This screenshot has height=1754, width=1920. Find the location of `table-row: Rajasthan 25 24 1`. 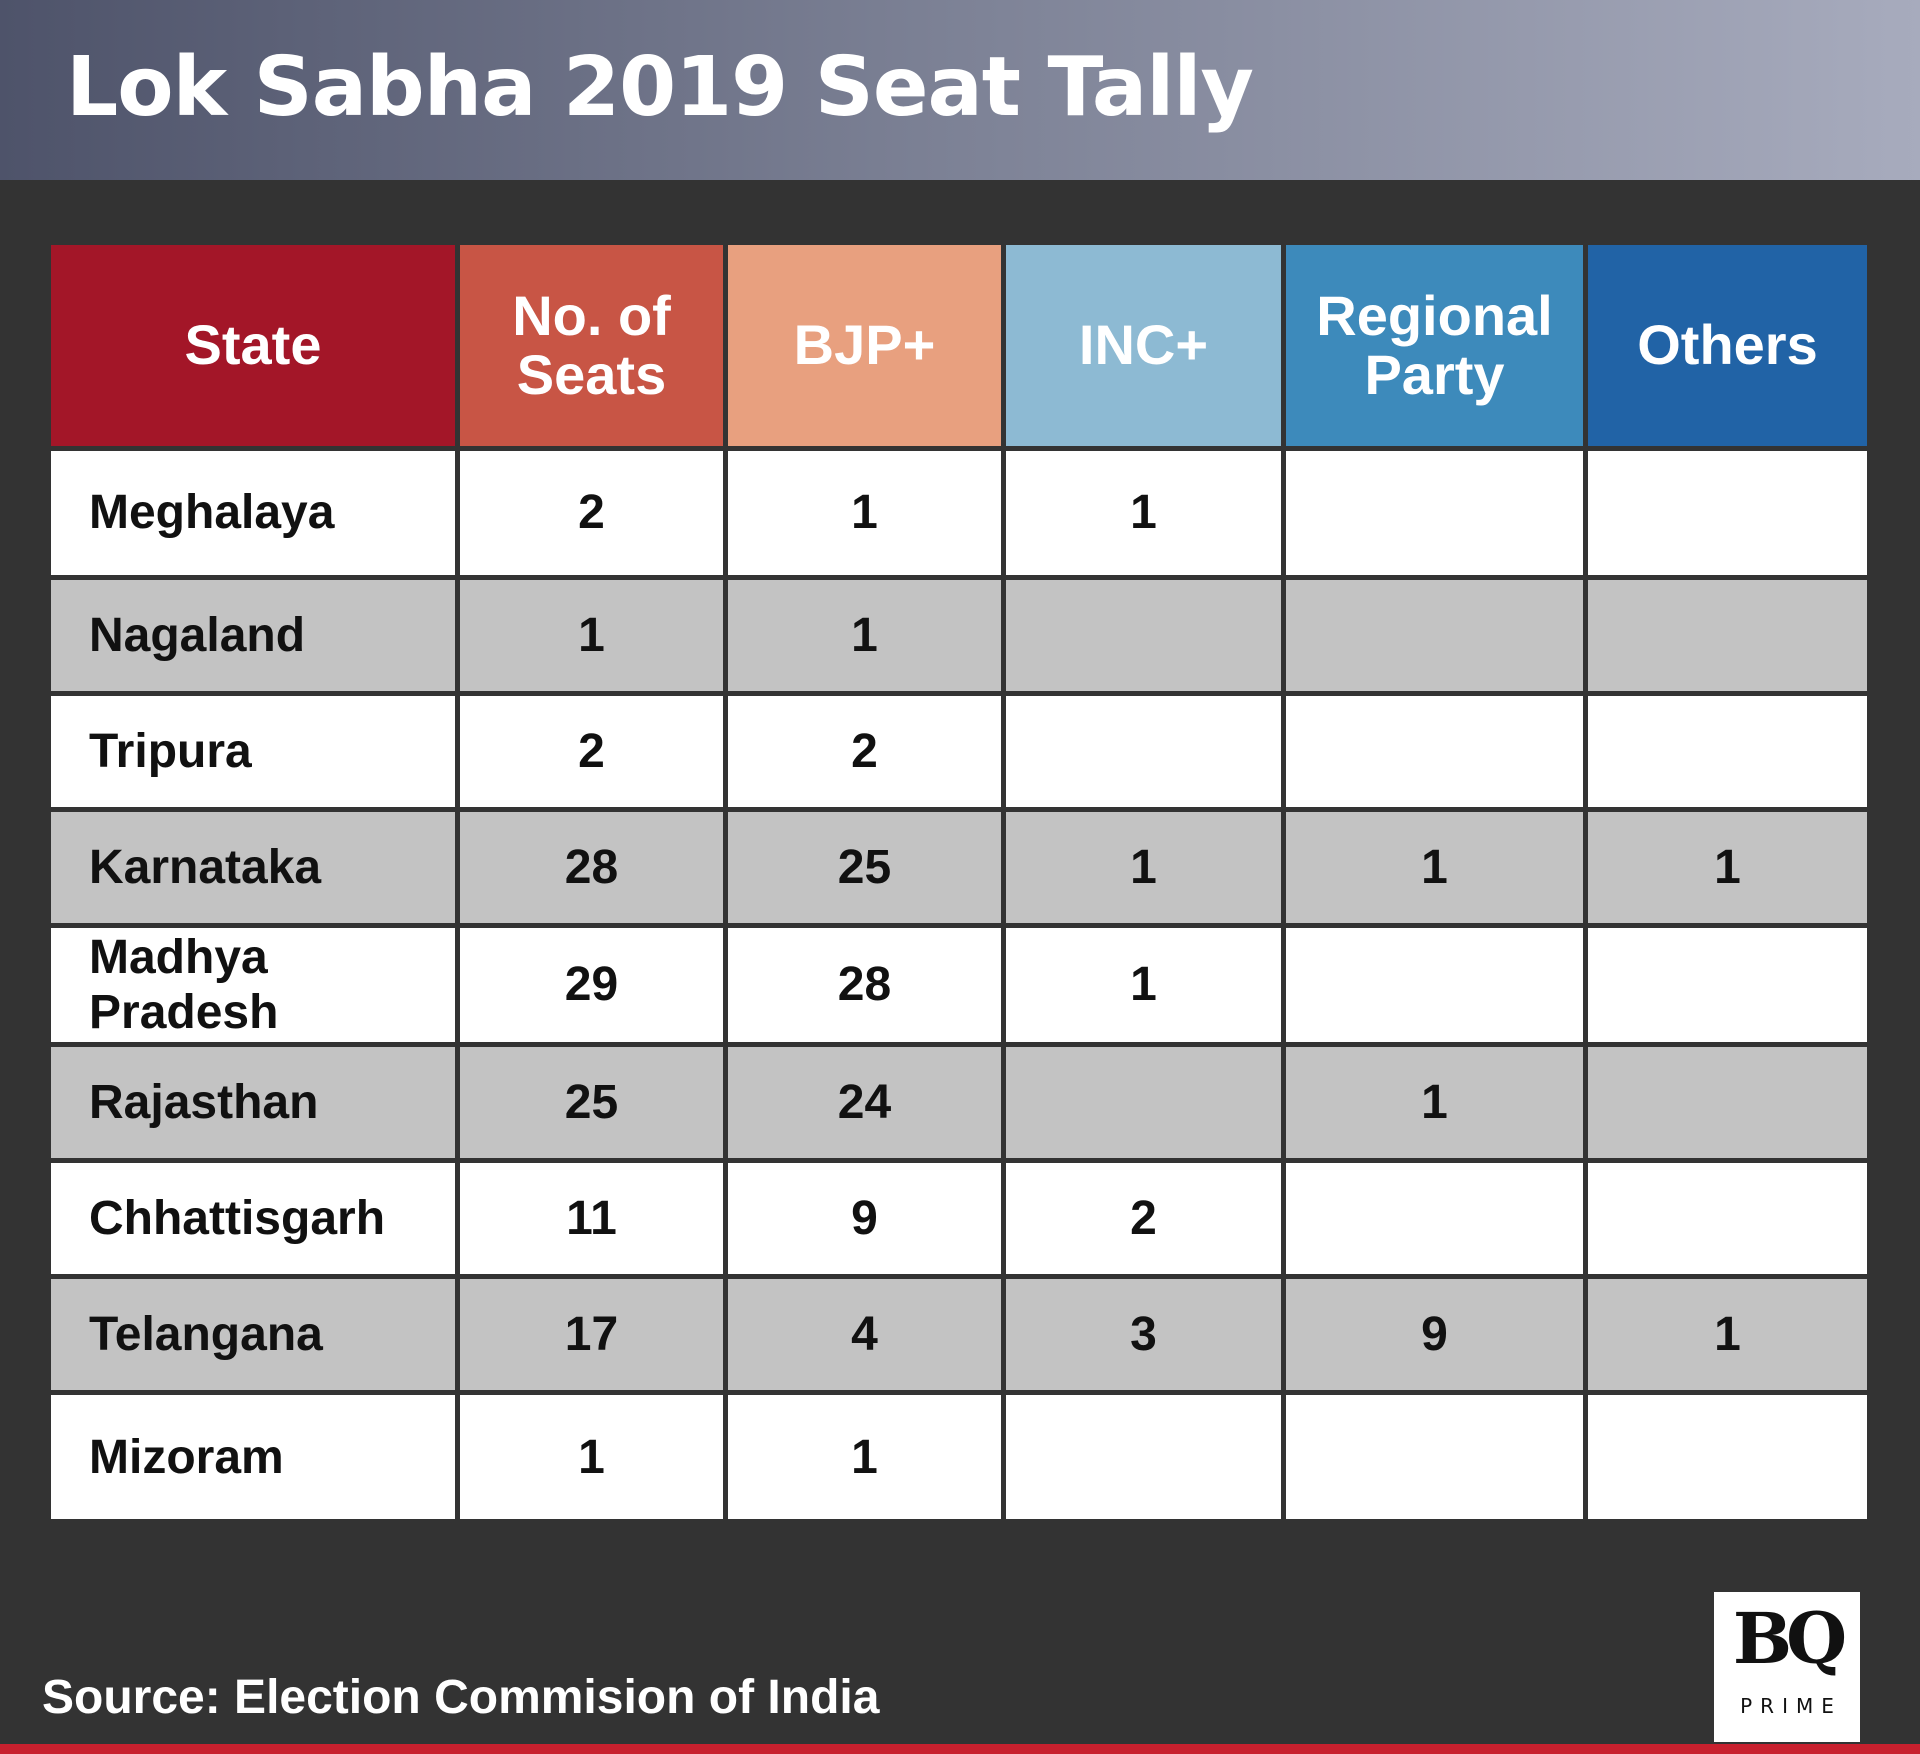

table-row: Rajasthan 25 24 1 is located at coordinates (959, 1103).